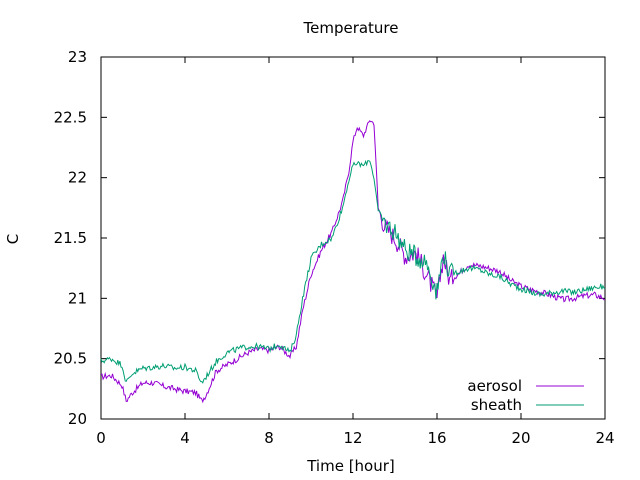 The height and width of the screenshot is (480, 640). I want to click on x-tick-label: 12, so click(352, 438).